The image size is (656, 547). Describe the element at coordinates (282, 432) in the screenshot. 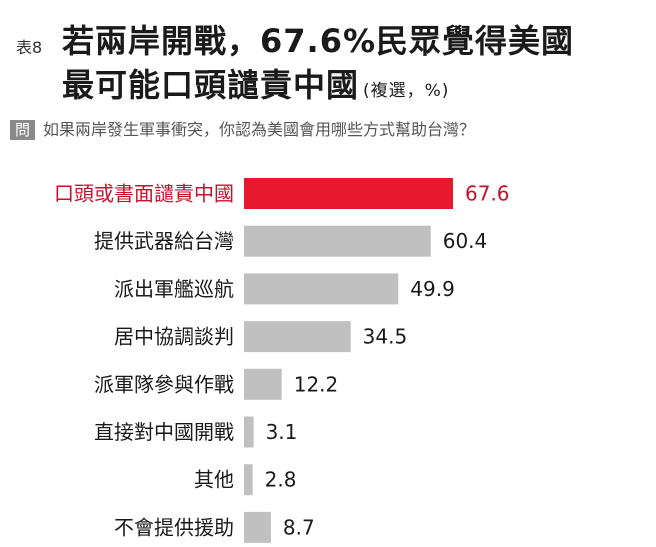

I see `value-label: 3.1` at that location.